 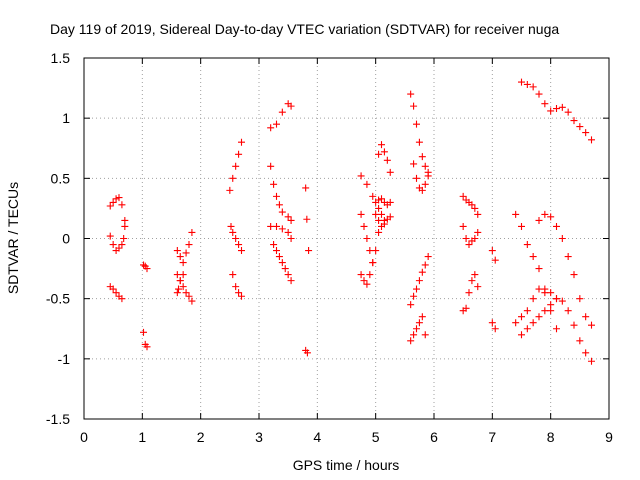 What do you see at coordinates (492, 437) in the screenshot?
I see `x-tick-label: 7` at bounding box center [492, 437].